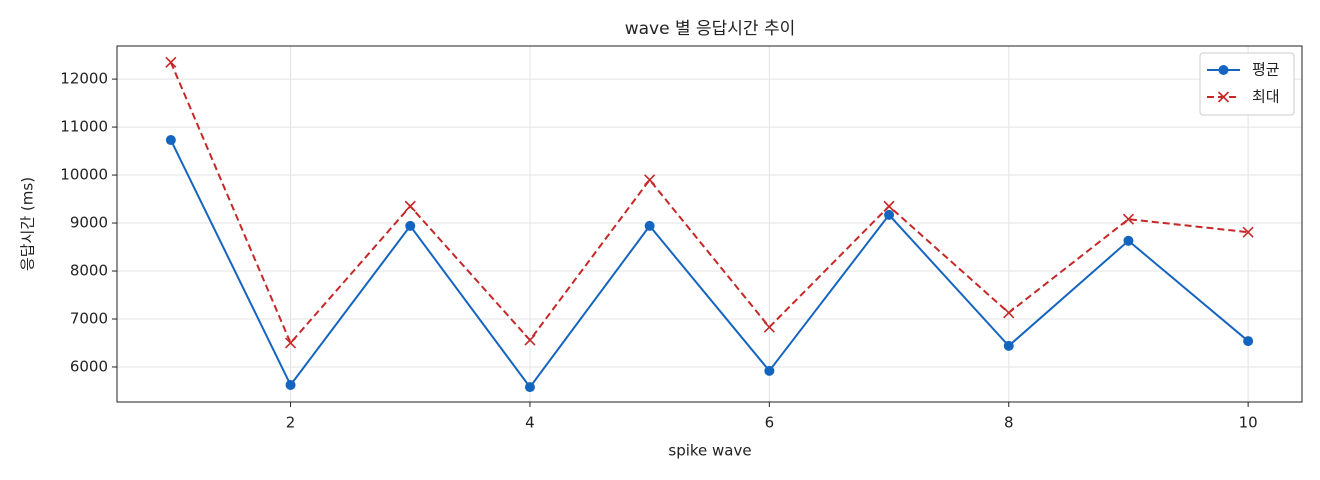 The width and height of the screenshot is (1320, 480). I want to click on y-axis-label: 응답시간 (ms), so click(28, 224).